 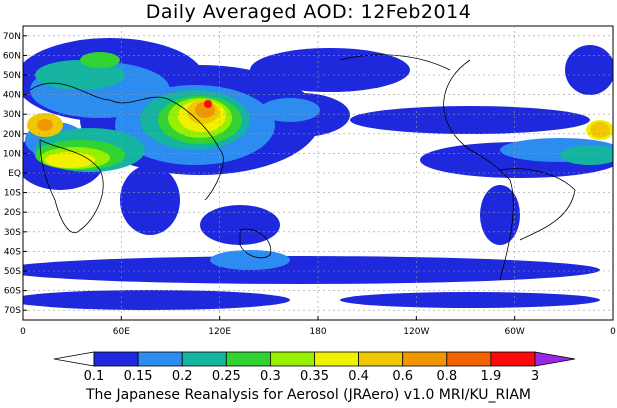 I want to click on lon-tick-label: 180, so click(x=317, y=332).